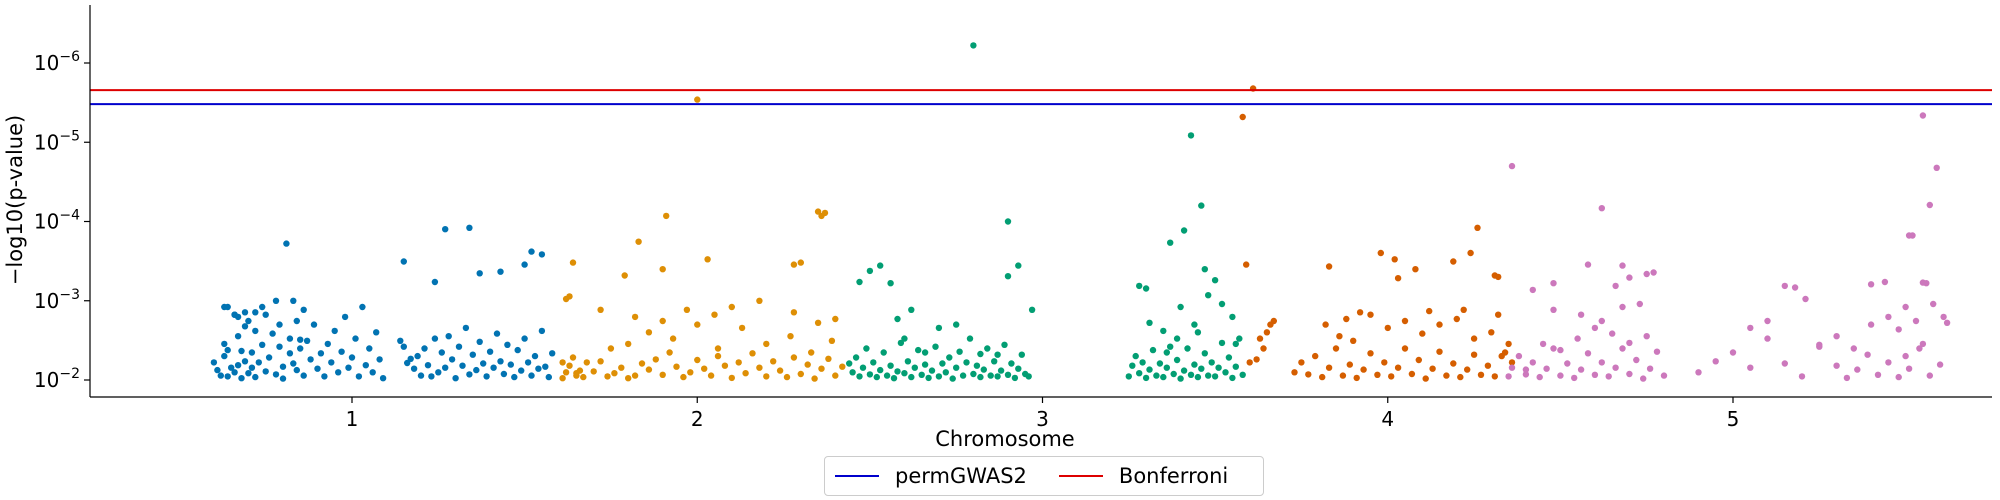  What do you see at coordinates (1041, 97) in the screenshot?
I see `threshold-lines` at bounding box center [1041, 97].